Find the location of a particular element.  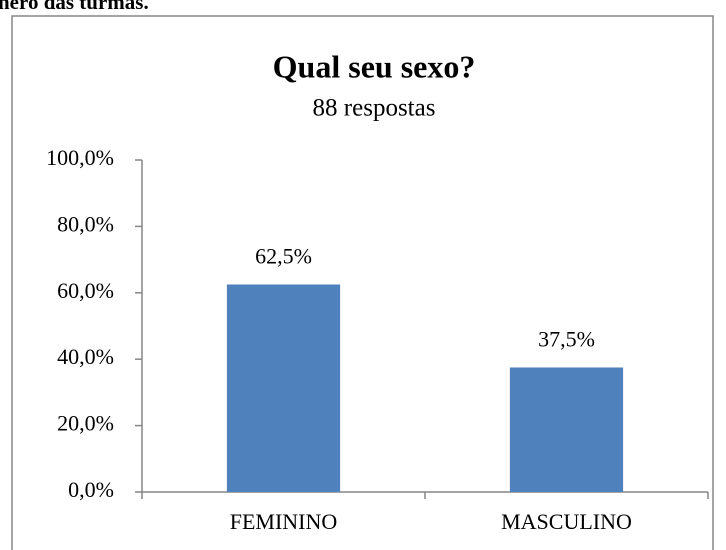

x-tick-label: FEMININO is located at coordinates (284, 521).